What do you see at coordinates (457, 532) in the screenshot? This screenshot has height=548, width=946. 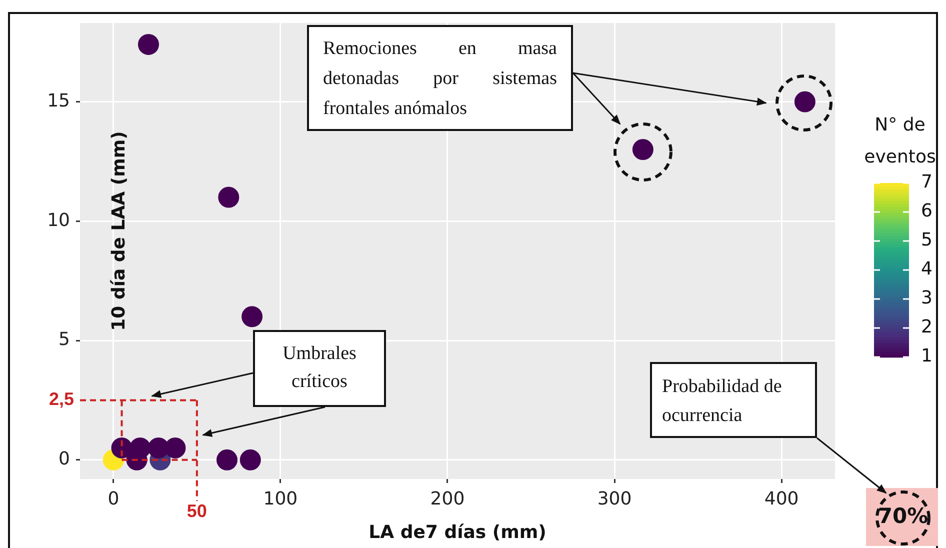 I see `x-axis-title: LA de7 días (mm)` at bounding box center [457, 532].